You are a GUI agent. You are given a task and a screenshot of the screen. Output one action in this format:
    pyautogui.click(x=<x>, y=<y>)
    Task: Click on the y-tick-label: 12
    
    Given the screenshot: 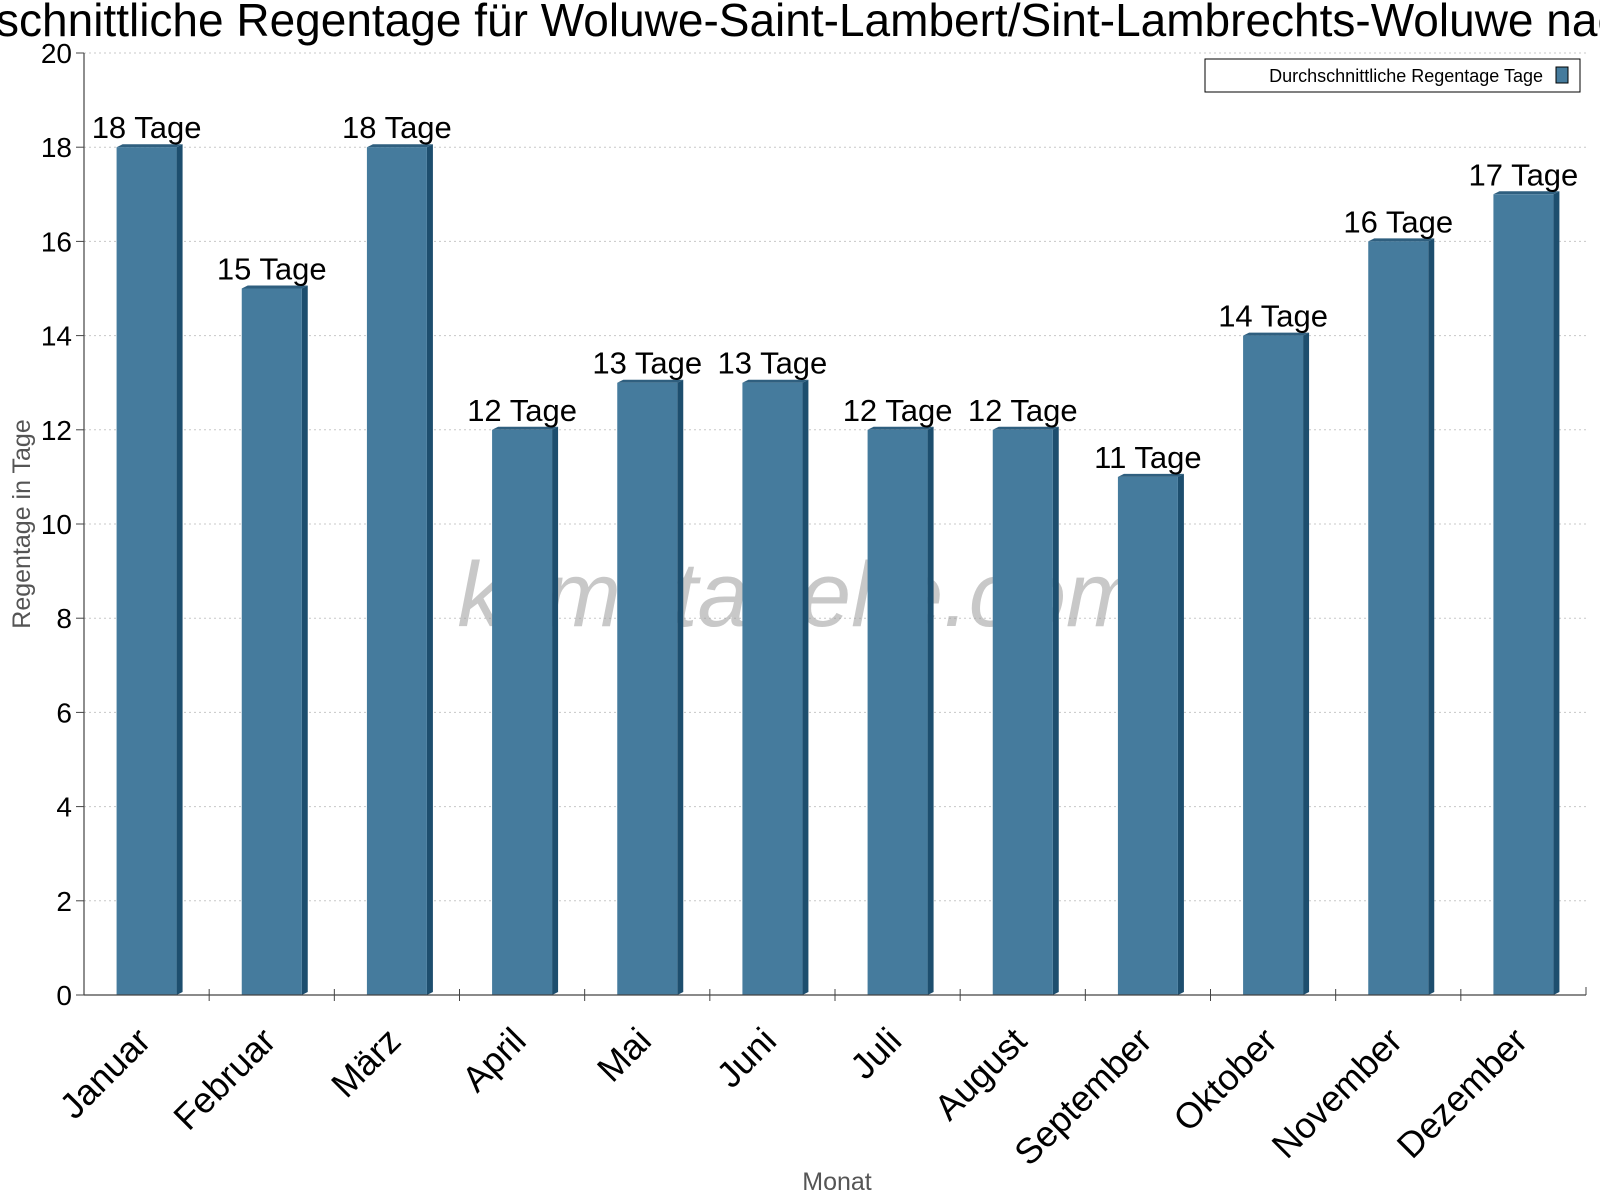 What is the action you would take?
    pyautogui.click(x=56, y=430)
    